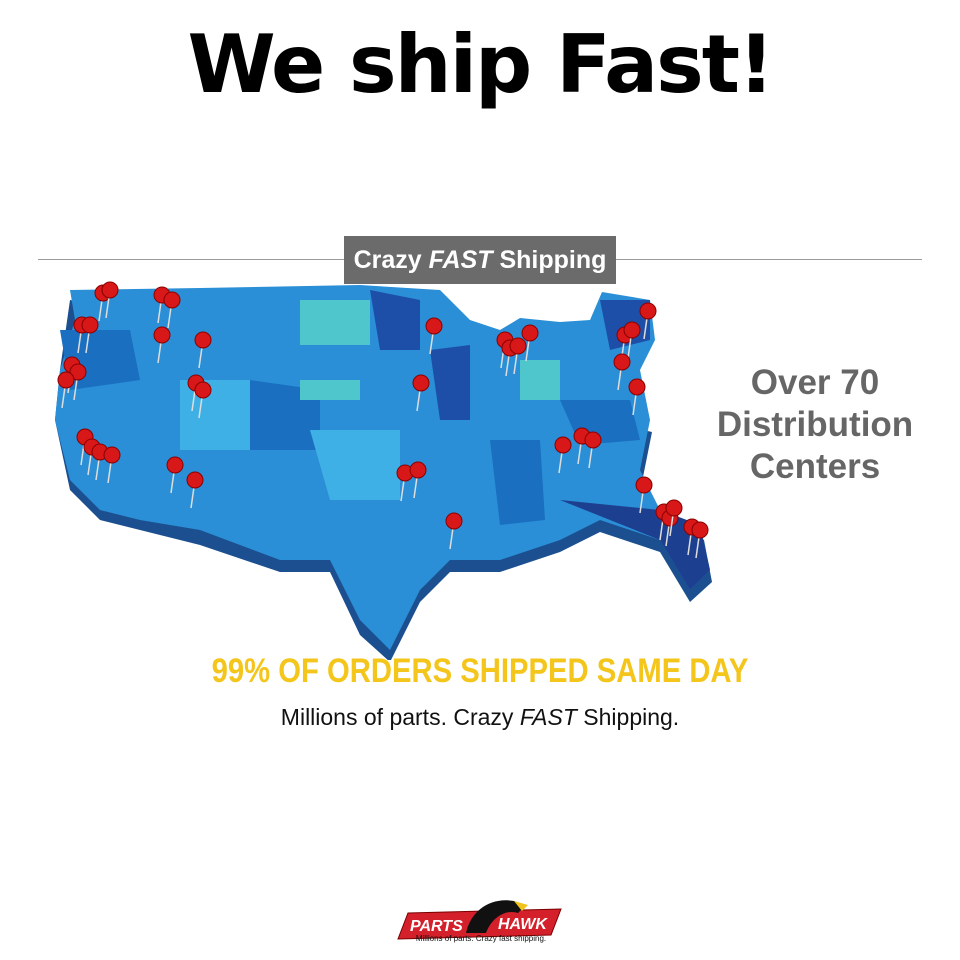 This screenshot has height=960, width=960. I want to click on divider-left, so click(191, 259).